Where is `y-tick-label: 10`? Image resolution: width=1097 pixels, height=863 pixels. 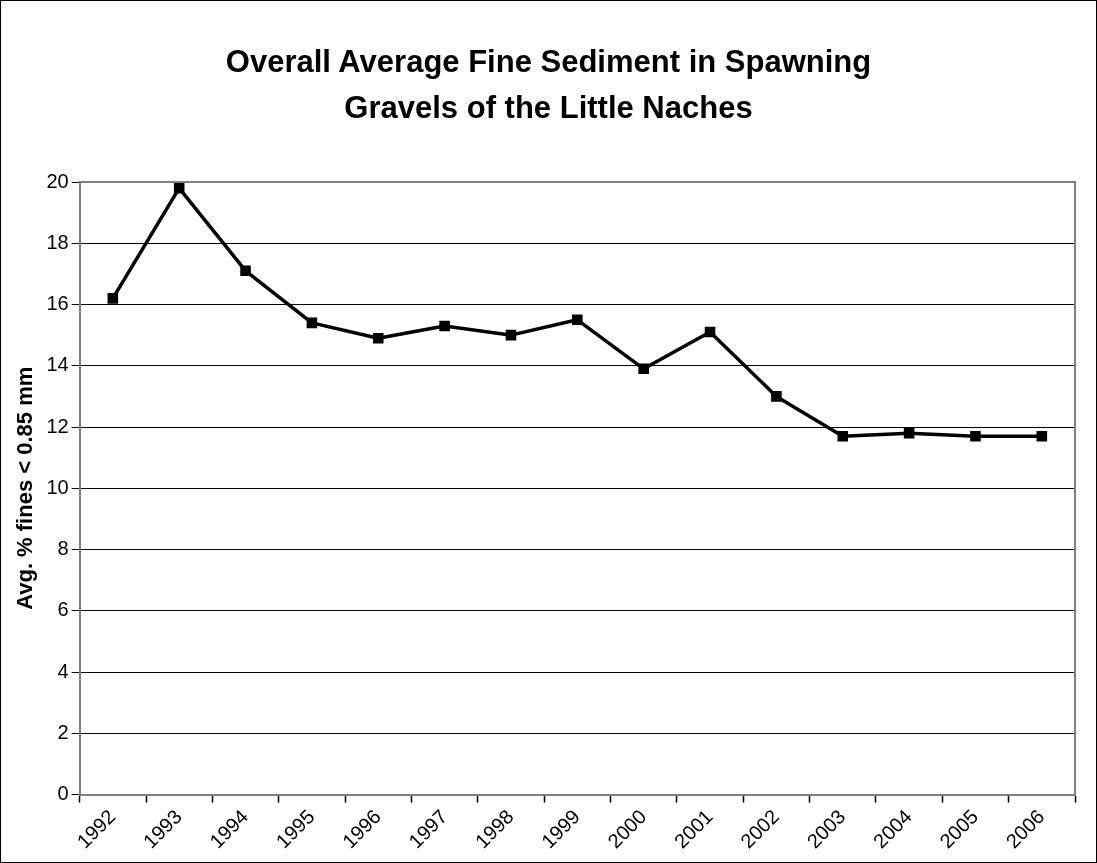 y-tick-label: 10 is located at coordinates (57, 486).